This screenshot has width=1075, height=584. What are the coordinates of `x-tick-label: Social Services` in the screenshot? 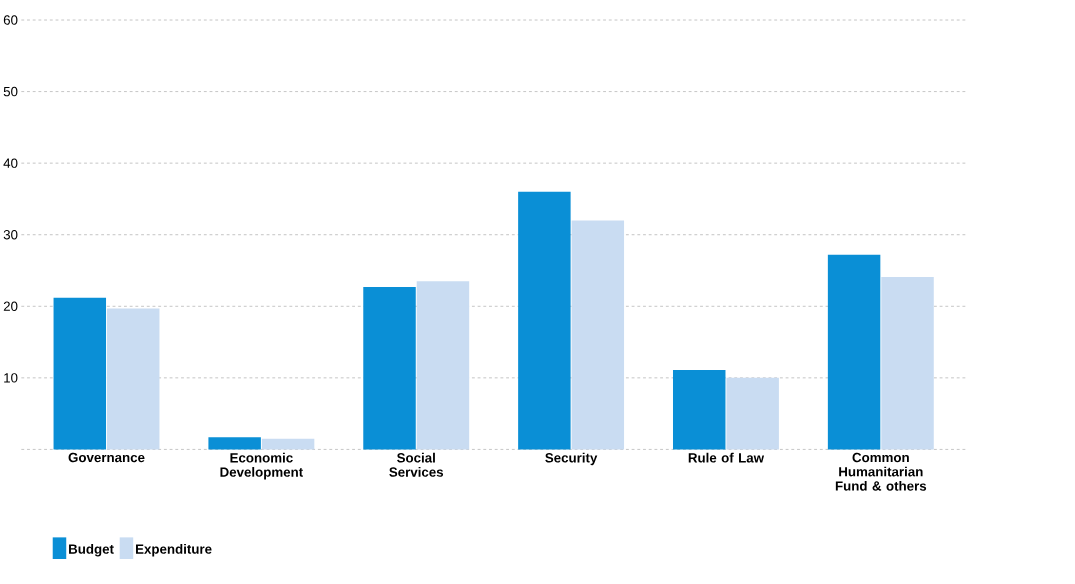 It's located at (416, 464).